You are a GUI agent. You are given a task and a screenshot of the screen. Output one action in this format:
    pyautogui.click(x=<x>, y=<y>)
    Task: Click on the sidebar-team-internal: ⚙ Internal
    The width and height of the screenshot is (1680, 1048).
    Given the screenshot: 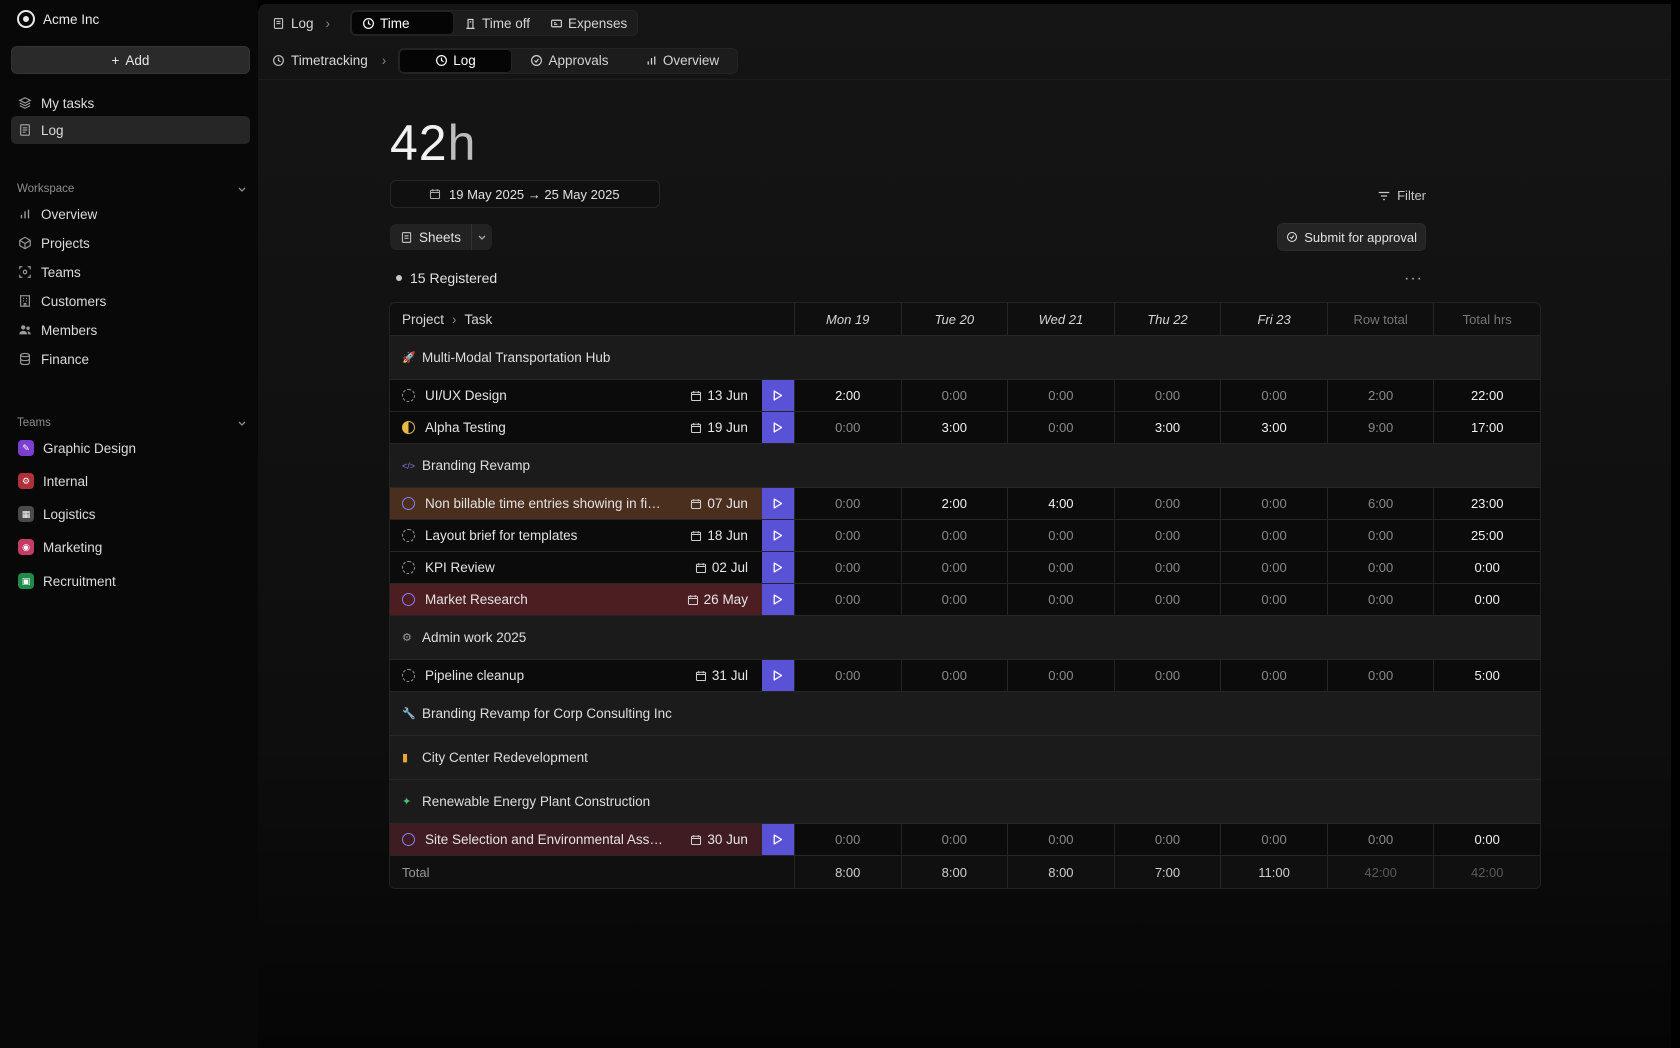 What is the action you would take?
    pyautogui.click(x=130, y=481)
    